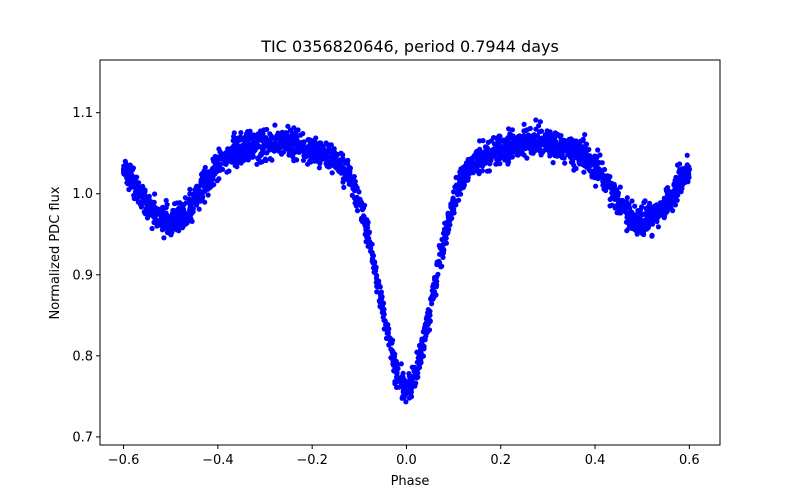  I want to click on y-tick-label: 0.9, so click(82, 275).